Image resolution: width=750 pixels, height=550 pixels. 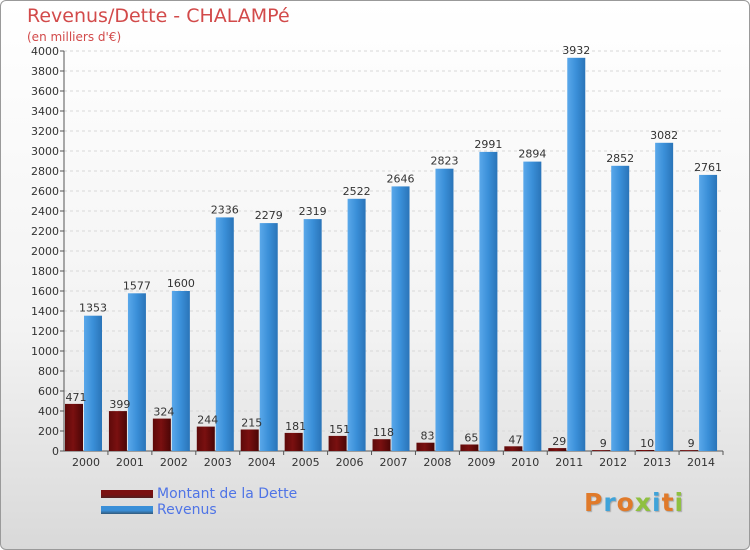 I want to click on x-tick-label: 2011, so click(x=569, y=462).